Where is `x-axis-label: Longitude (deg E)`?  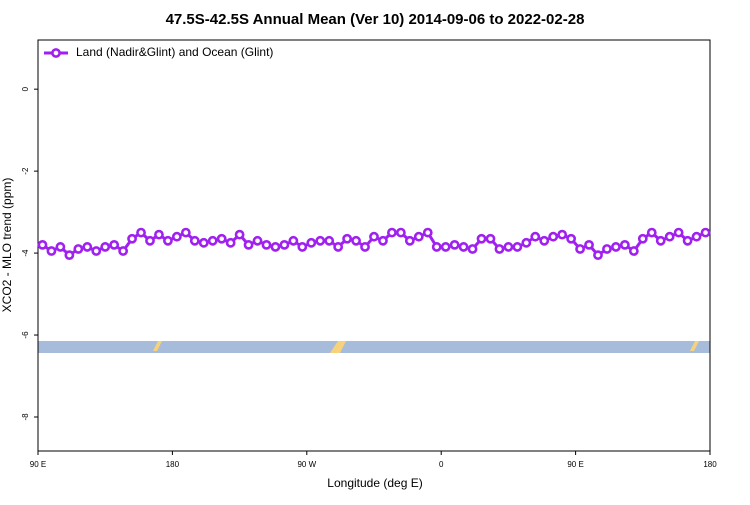 x-axis-label: Longitude (deg E) is located at coordinates (374, 483).